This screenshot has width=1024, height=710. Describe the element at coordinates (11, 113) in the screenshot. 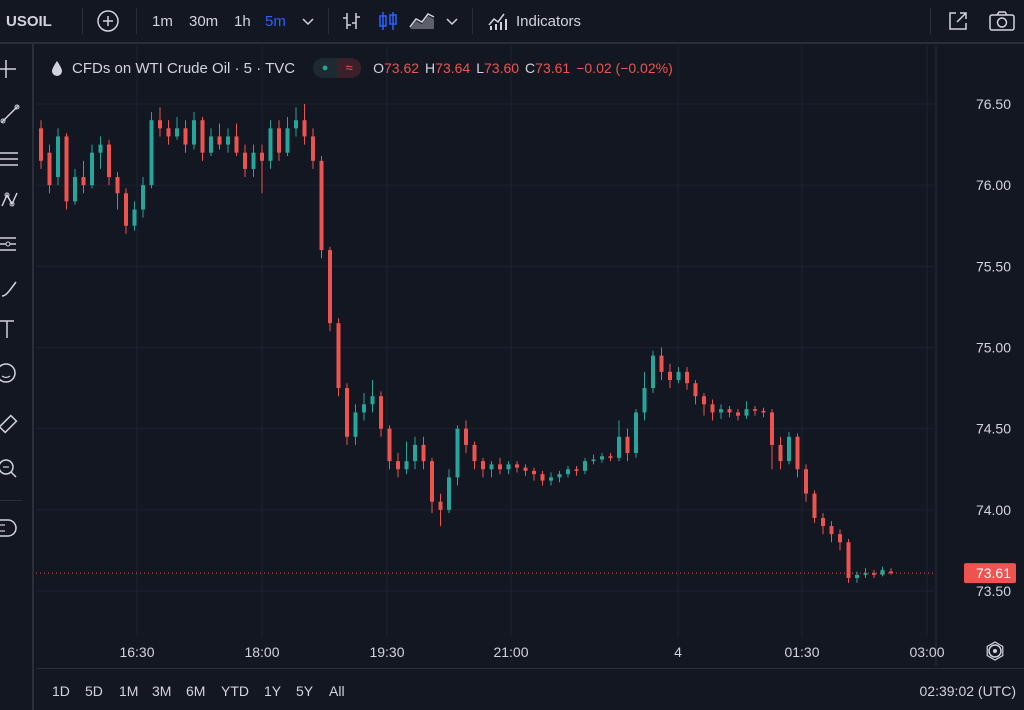

I see `trend-line-icon` at that location.